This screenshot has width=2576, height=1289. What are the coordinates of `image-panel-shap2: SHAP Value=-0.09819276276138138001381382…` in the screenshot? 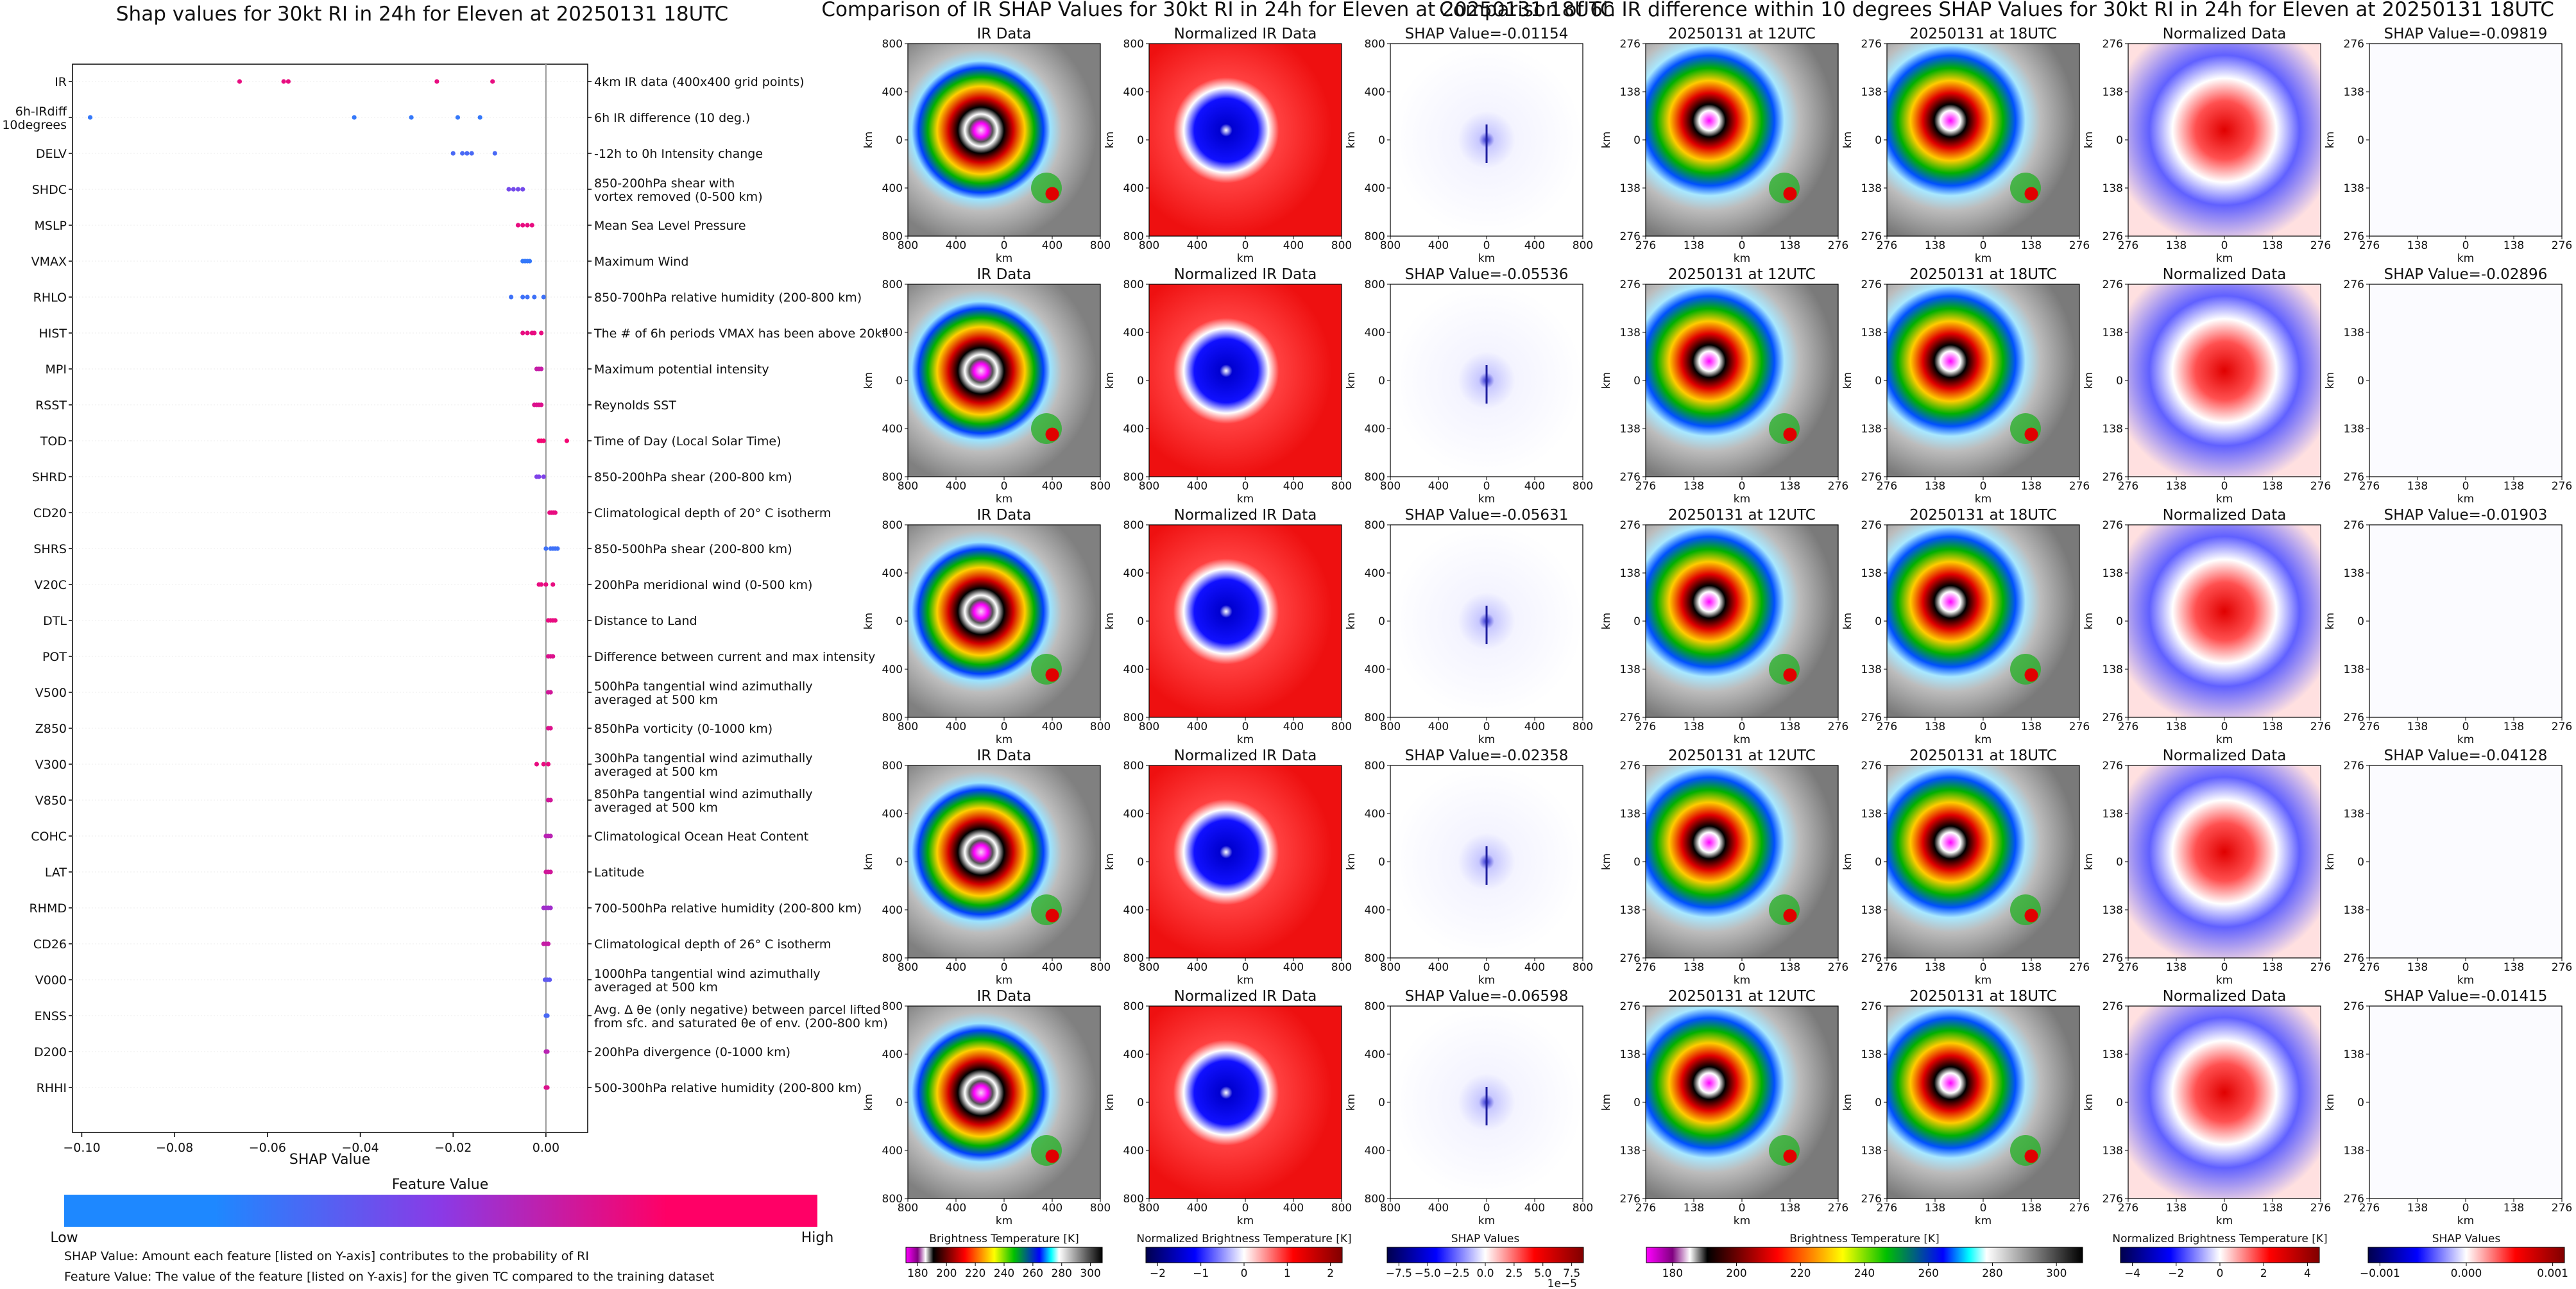 It's located at (2448, 145).